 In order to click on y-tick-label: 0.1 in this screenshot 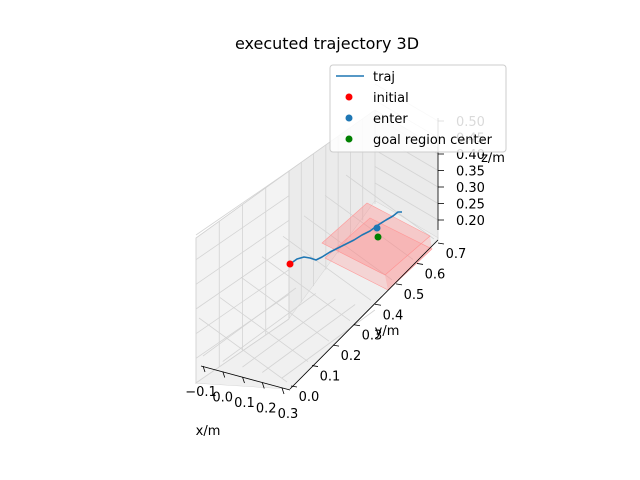, I will do `click(330, 377)`.